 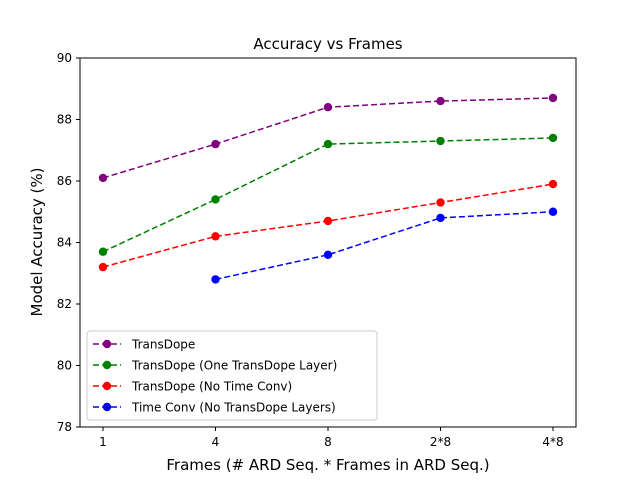 I want to click on y-tick-label: 82, so click(x=64, y=304).